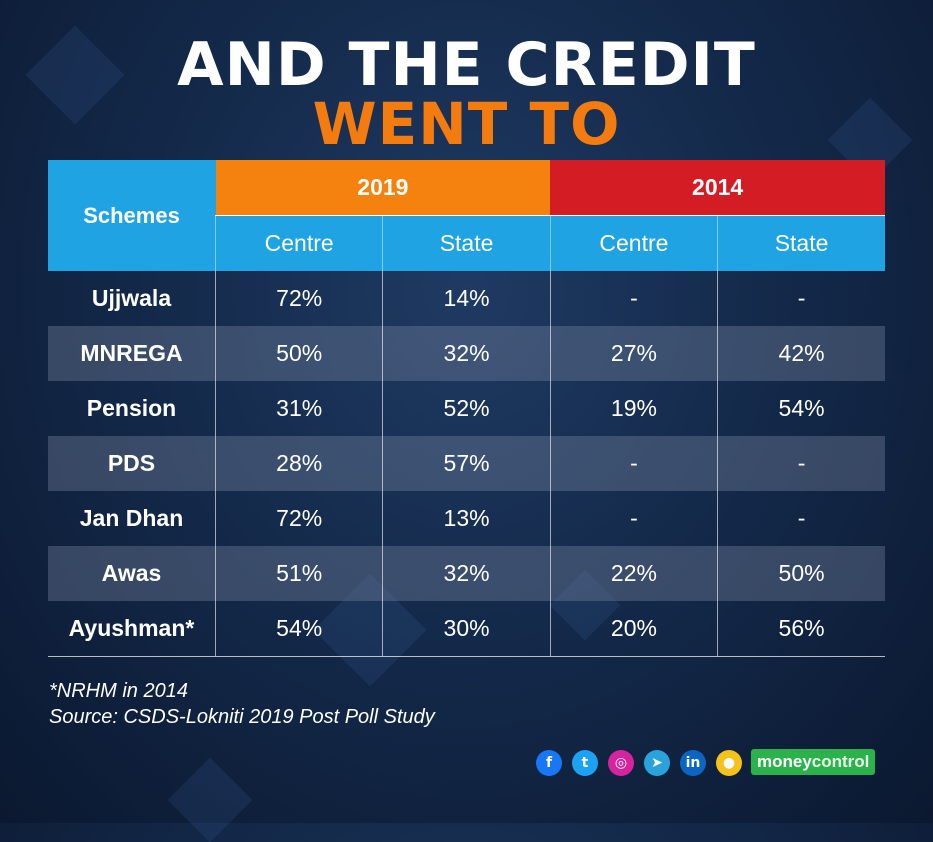  I want to click on cell-2019-centre: 28%, so click(298, 463).